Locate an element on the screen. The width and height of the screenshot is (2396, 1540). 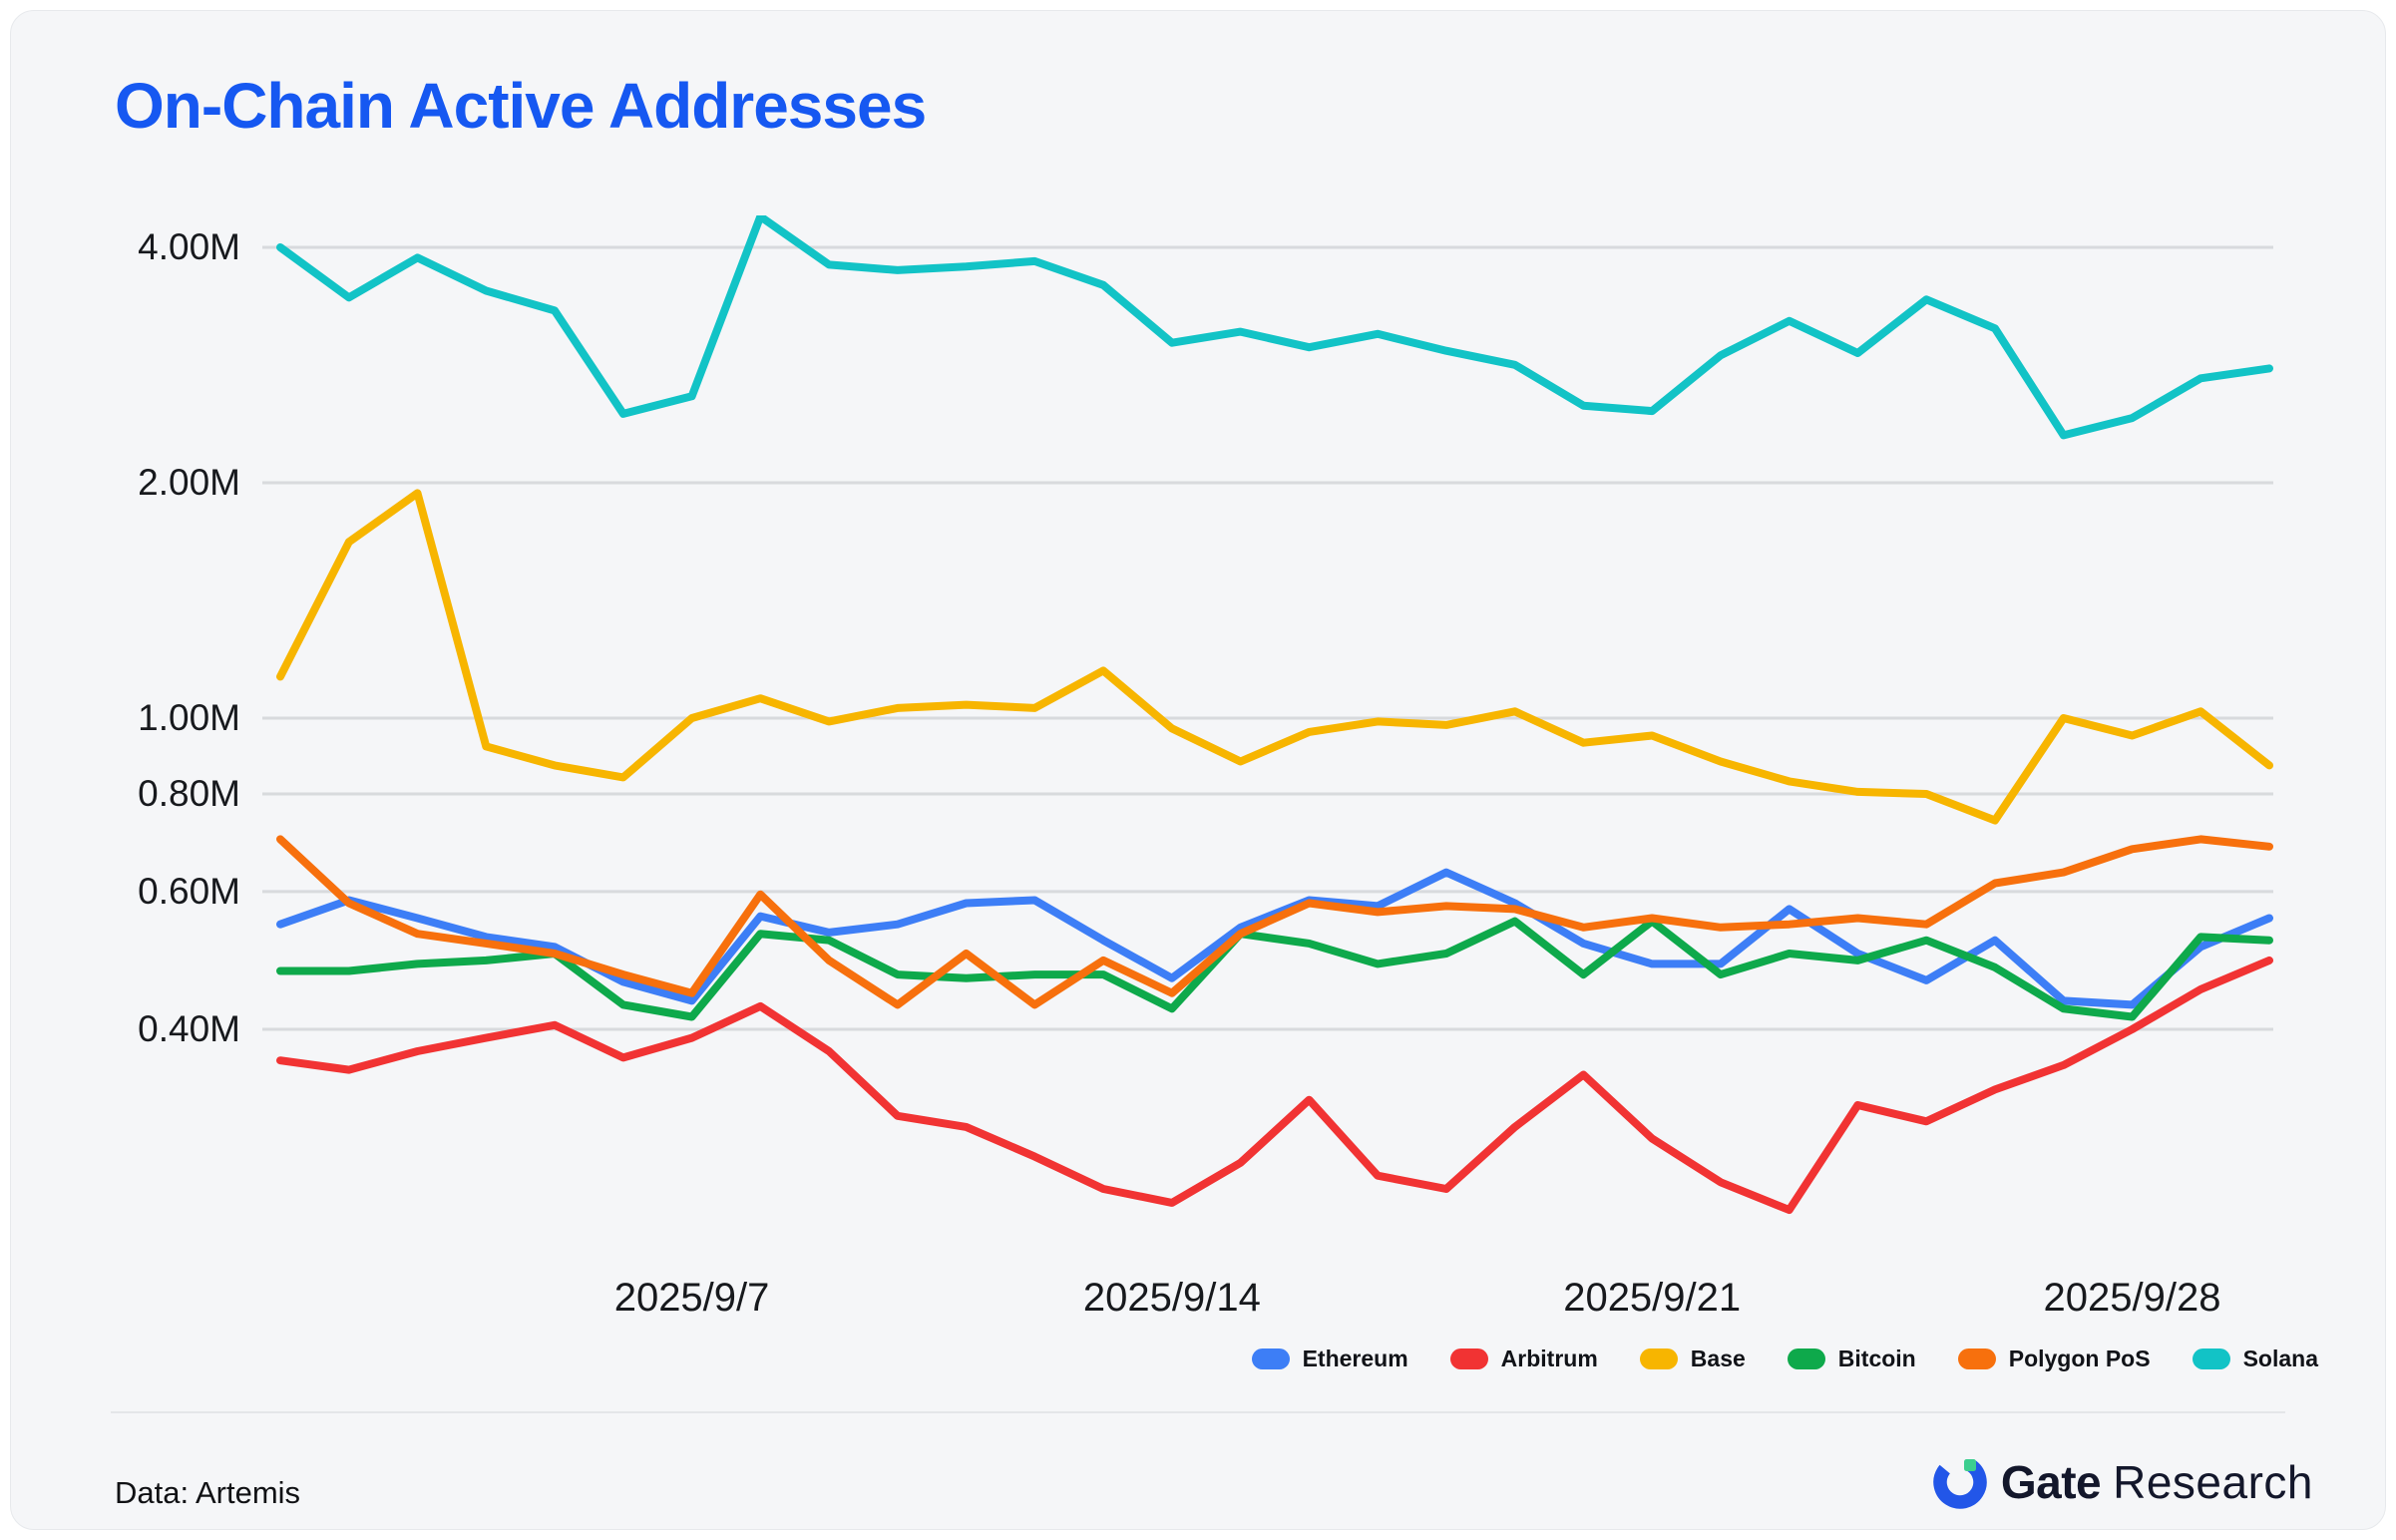
legend-item-polygon-pos: Polygon PoS is located at coordinates (2054, 1359).